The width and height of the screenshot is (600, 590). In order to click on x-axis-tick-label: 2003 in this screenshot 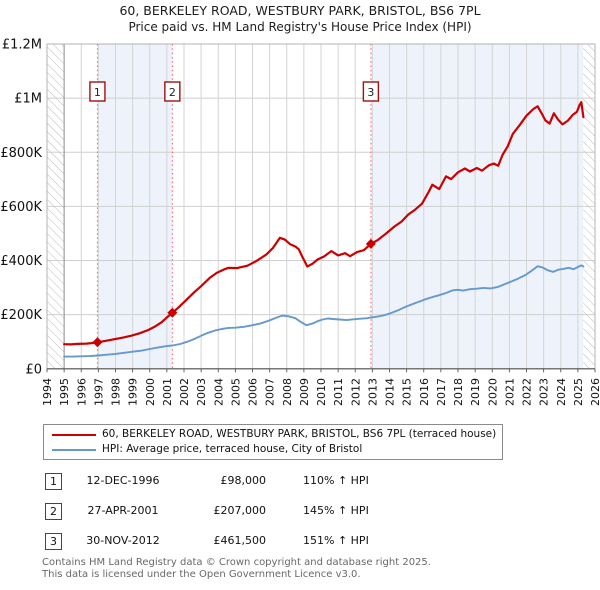, I will do `click(201, 392)`.